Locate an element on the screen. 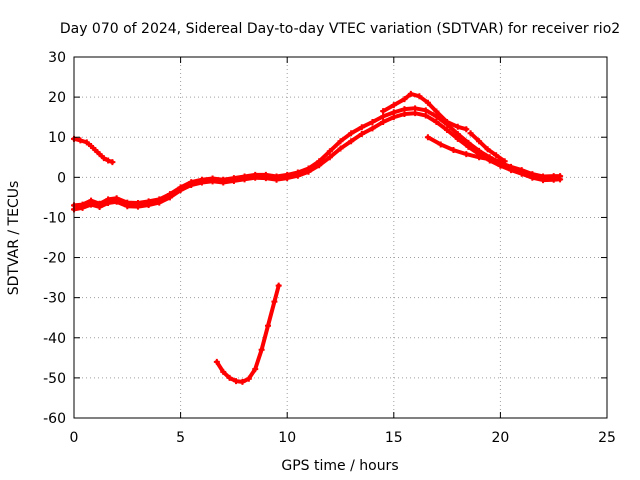  y-tick-label: -30 is located at coordinates (54, 299).